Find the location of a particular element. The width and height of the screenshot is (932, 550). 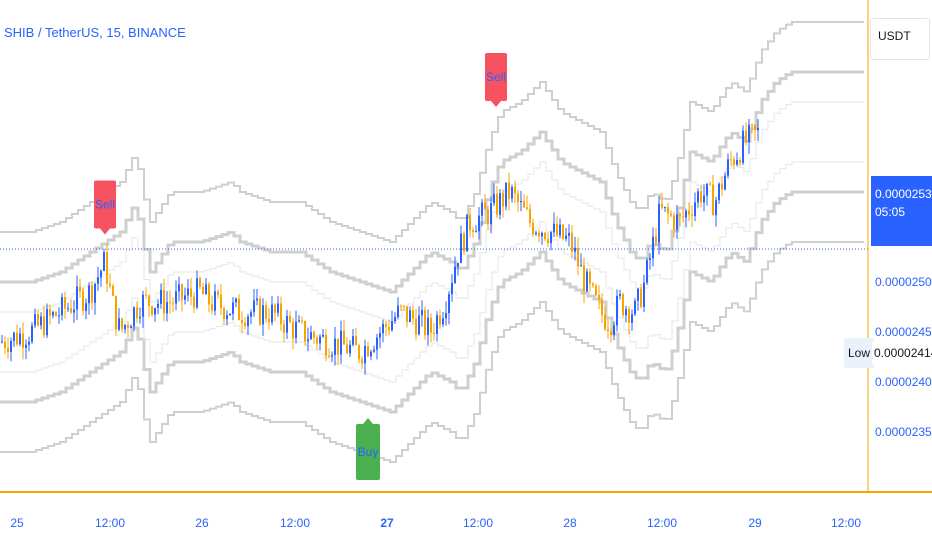

low-value: 0.00002414 is located at coordinates (902, 353).